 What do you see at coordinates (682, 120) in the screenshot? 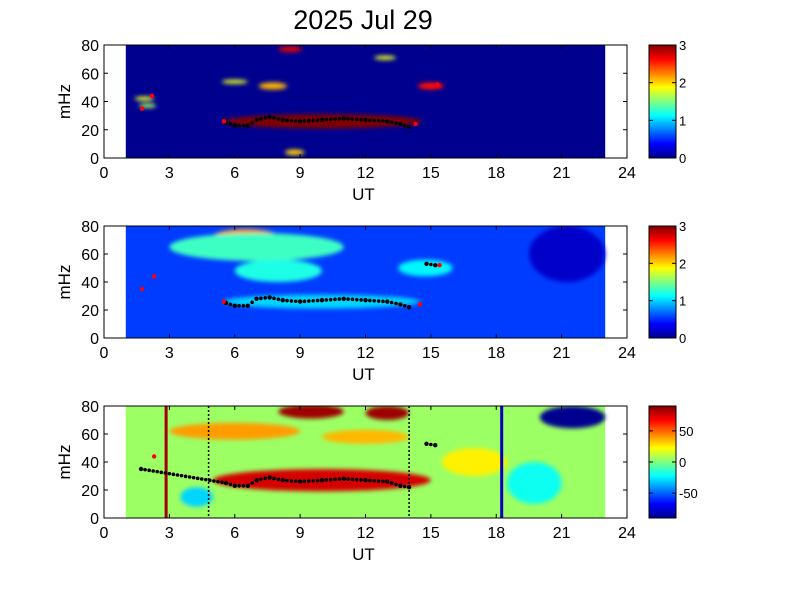
I see `colorbar-tick-label: 1` at bounding box center [682, 120].